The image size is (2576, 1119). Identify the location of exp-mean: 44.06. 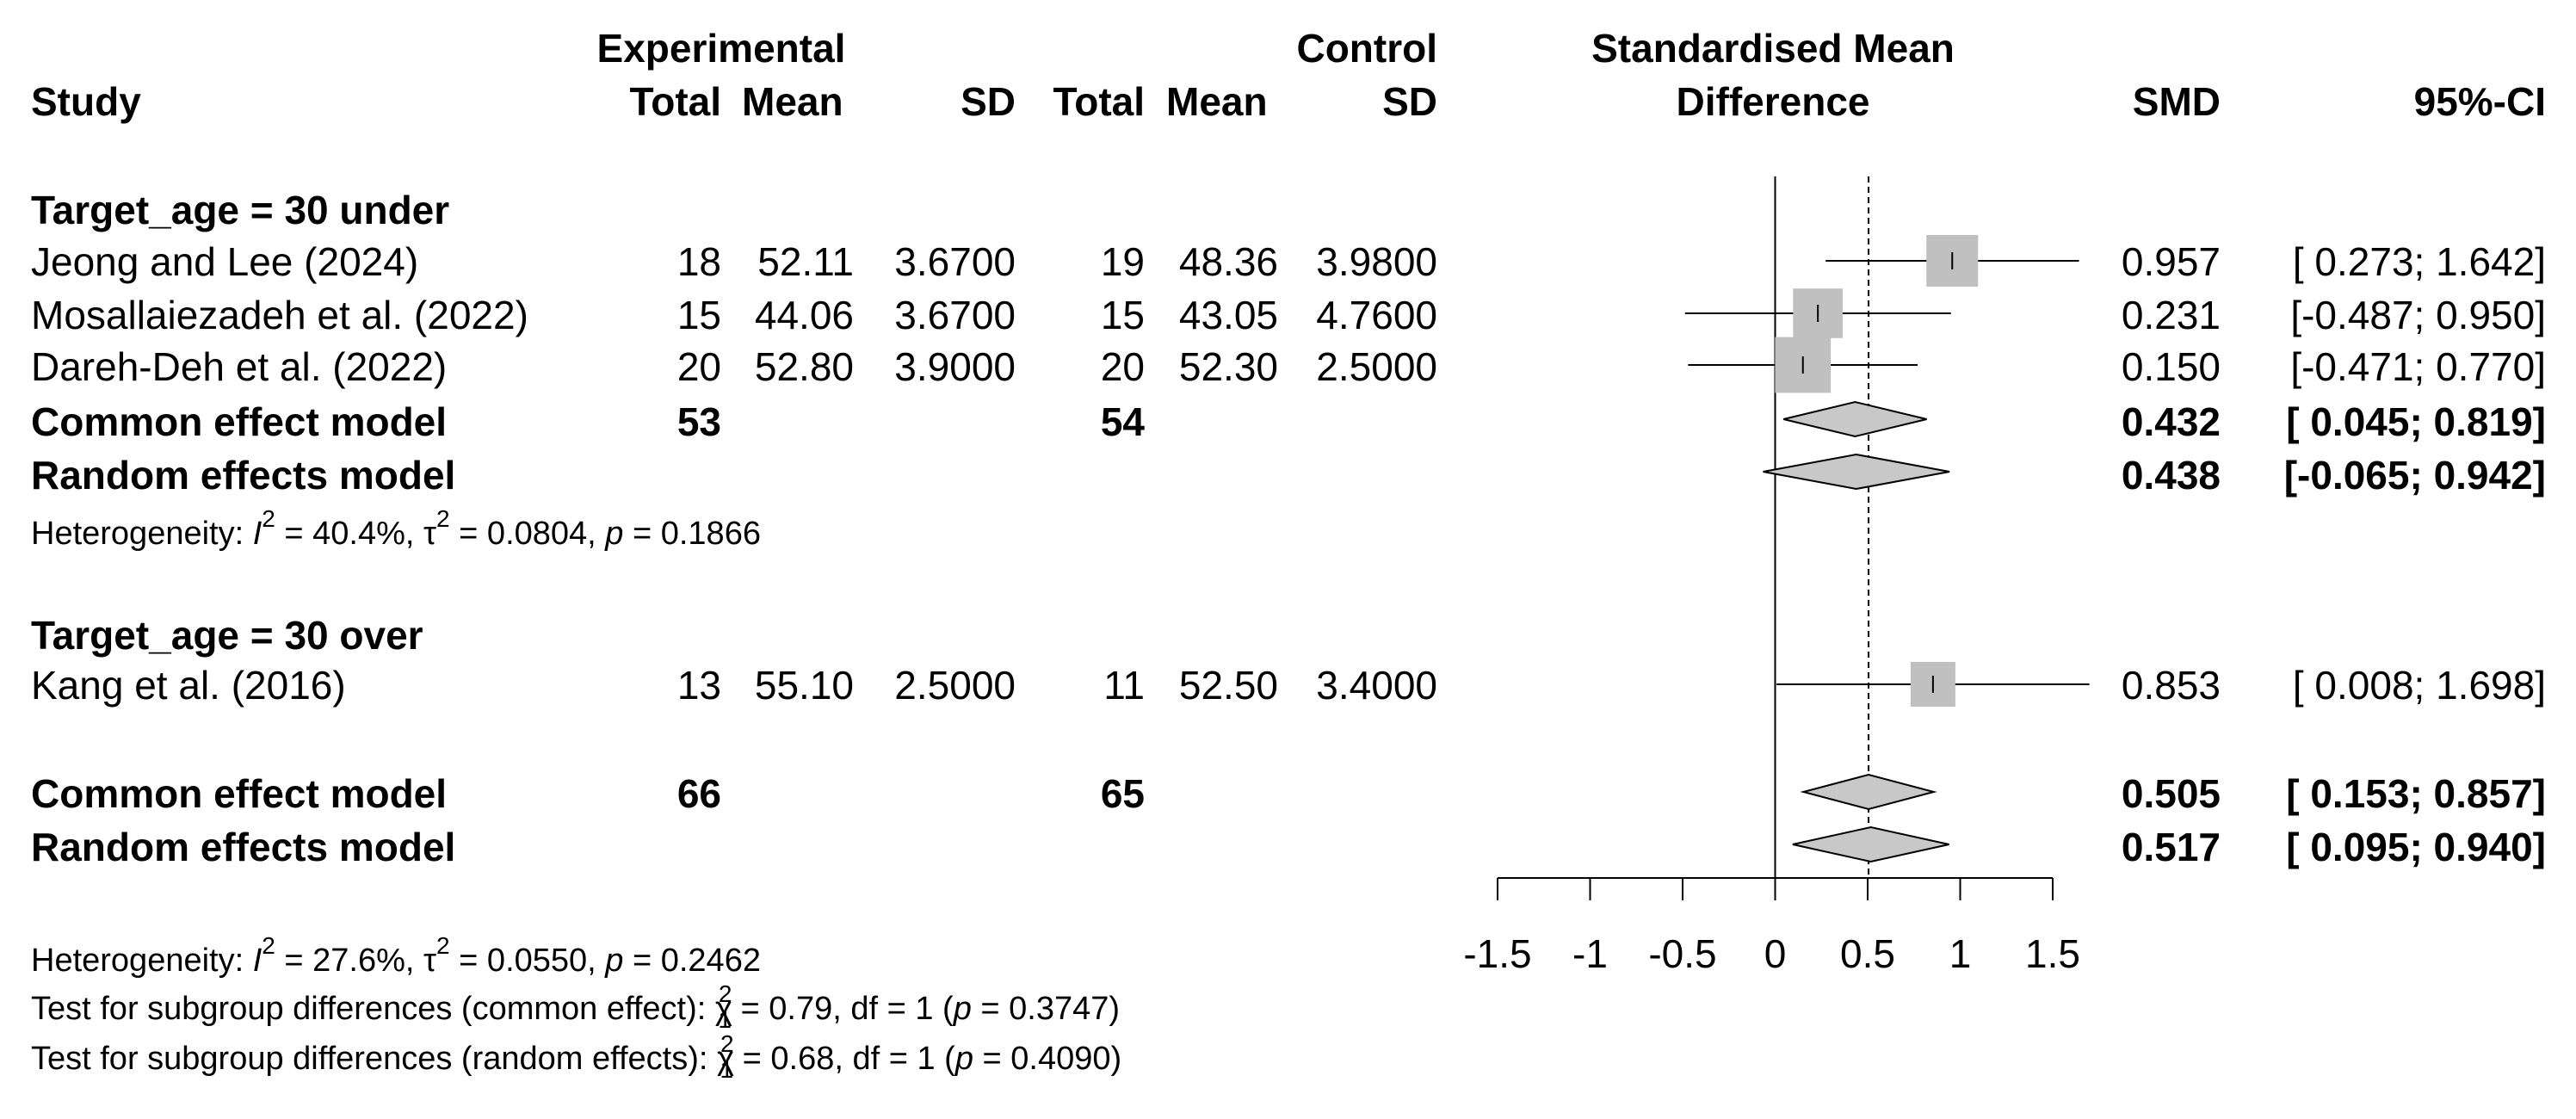
(804, 315).